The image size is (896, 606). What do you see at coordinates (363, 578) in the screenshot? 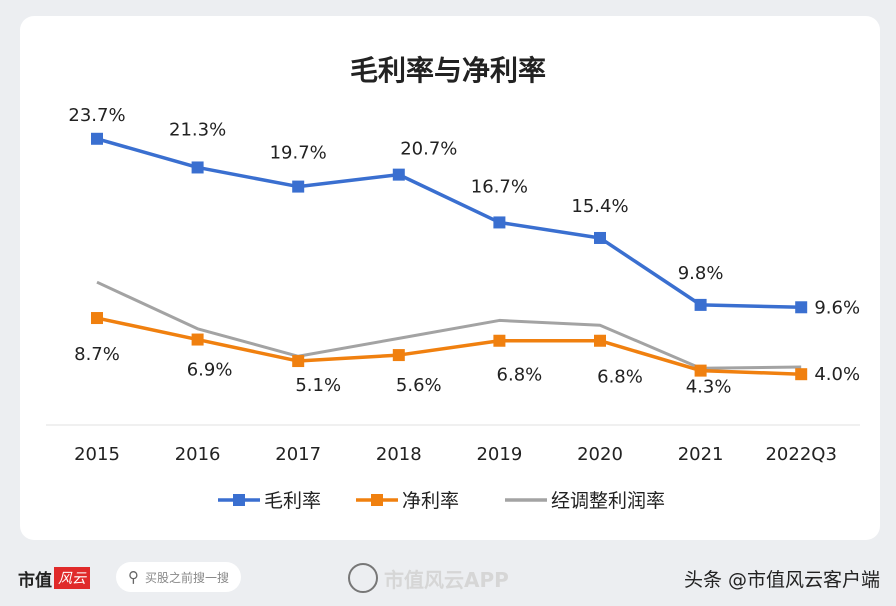
I see `app-logo-icon` at bounding box center [363, 578].